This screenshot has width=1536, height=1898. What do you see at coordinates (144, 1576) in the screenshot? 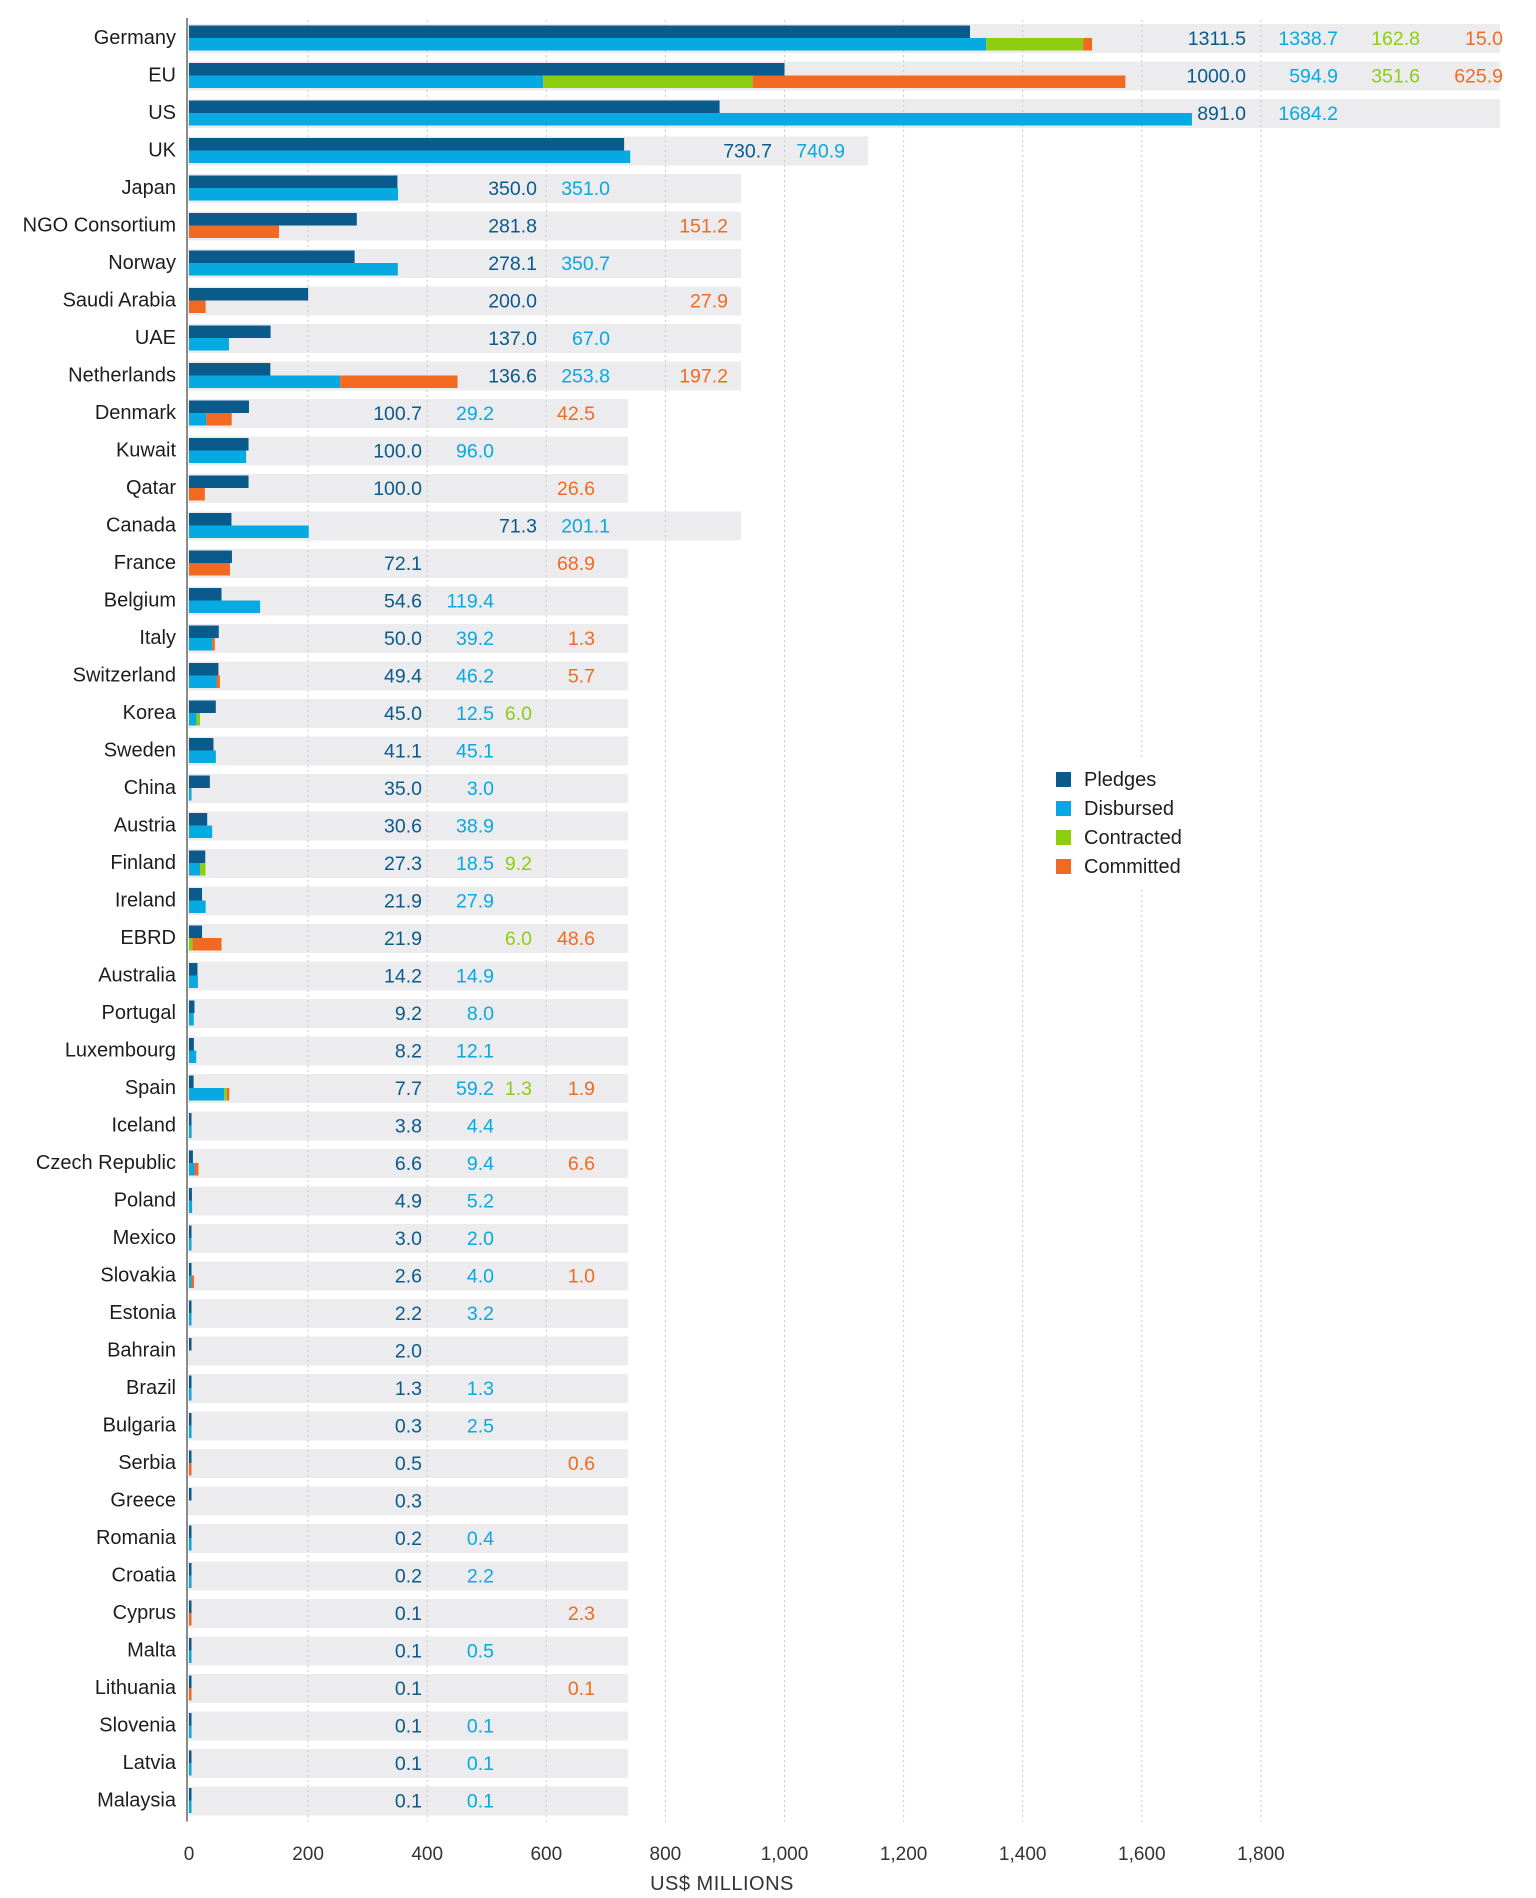
I see `category-label: Croatia` at bounding box center [144, 1576].